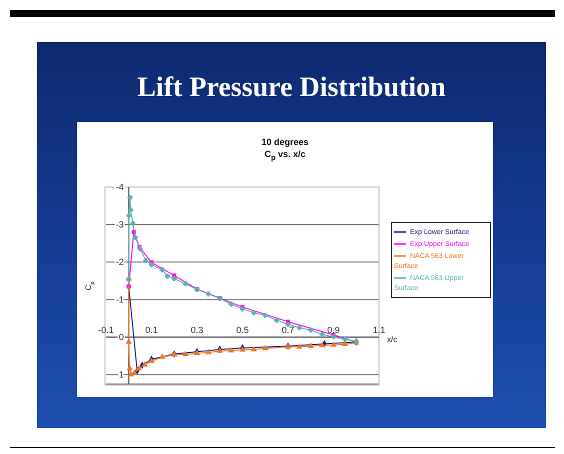  I want to click on x-tick-label: -0.1, so click(106, 329).